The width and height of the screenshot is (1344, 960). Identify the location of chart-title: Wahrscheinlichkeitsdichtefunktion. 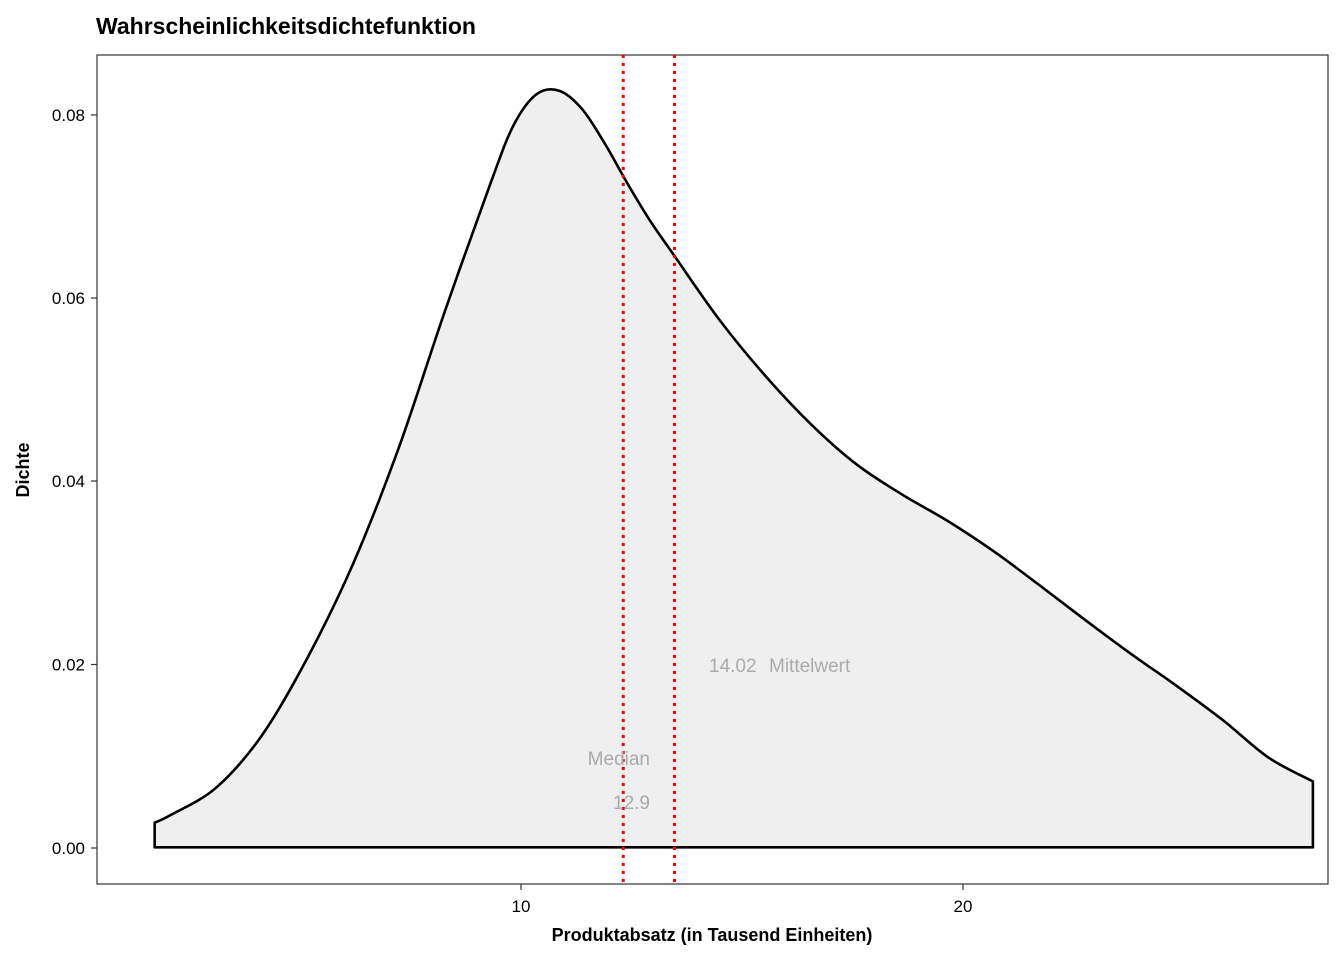
(286, 26).